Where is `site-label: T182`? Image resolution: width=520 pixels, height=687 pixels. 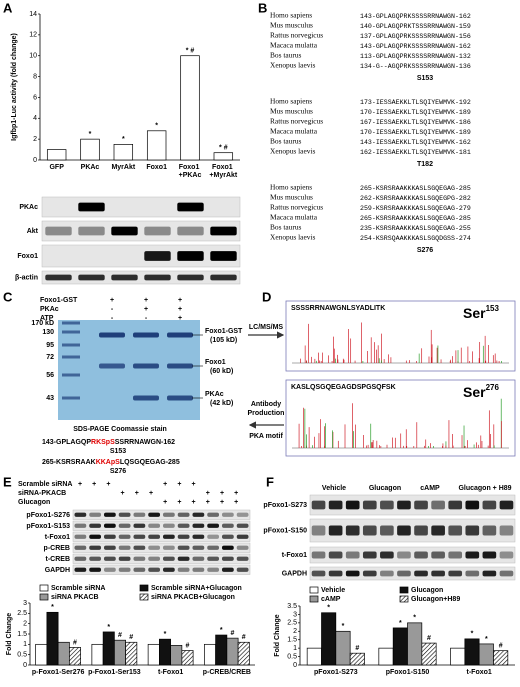
site-label: T182 is located at coordinates (425, 164).